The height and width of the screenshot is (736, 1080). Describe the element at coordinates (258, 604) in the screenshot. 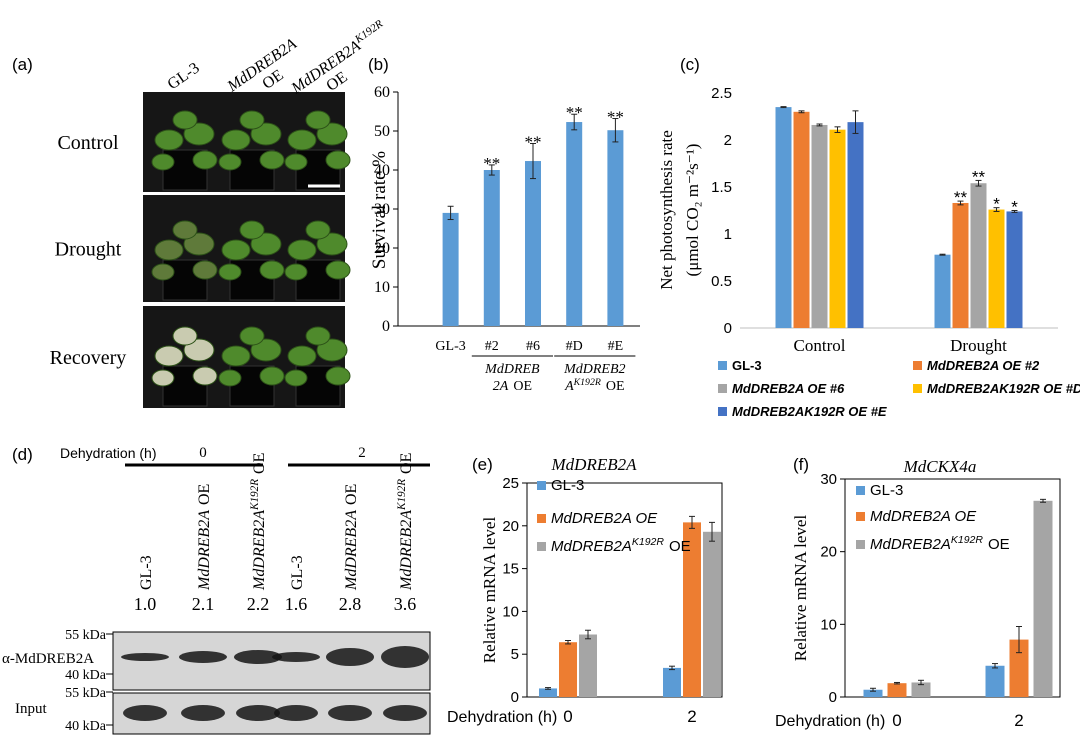

I see `band-ratio: 2.2` at that location.